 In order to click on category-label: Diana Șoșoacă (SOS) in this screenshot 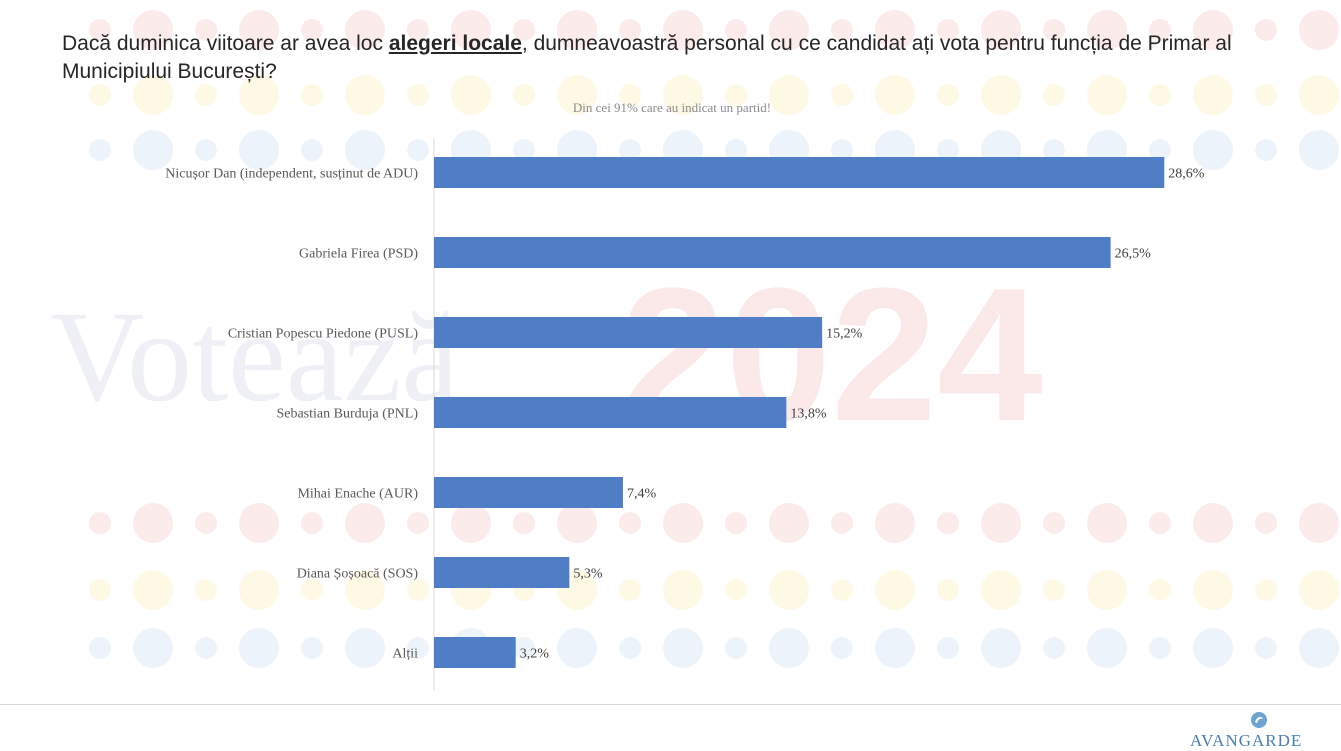, I will do `click(358, 574)`.